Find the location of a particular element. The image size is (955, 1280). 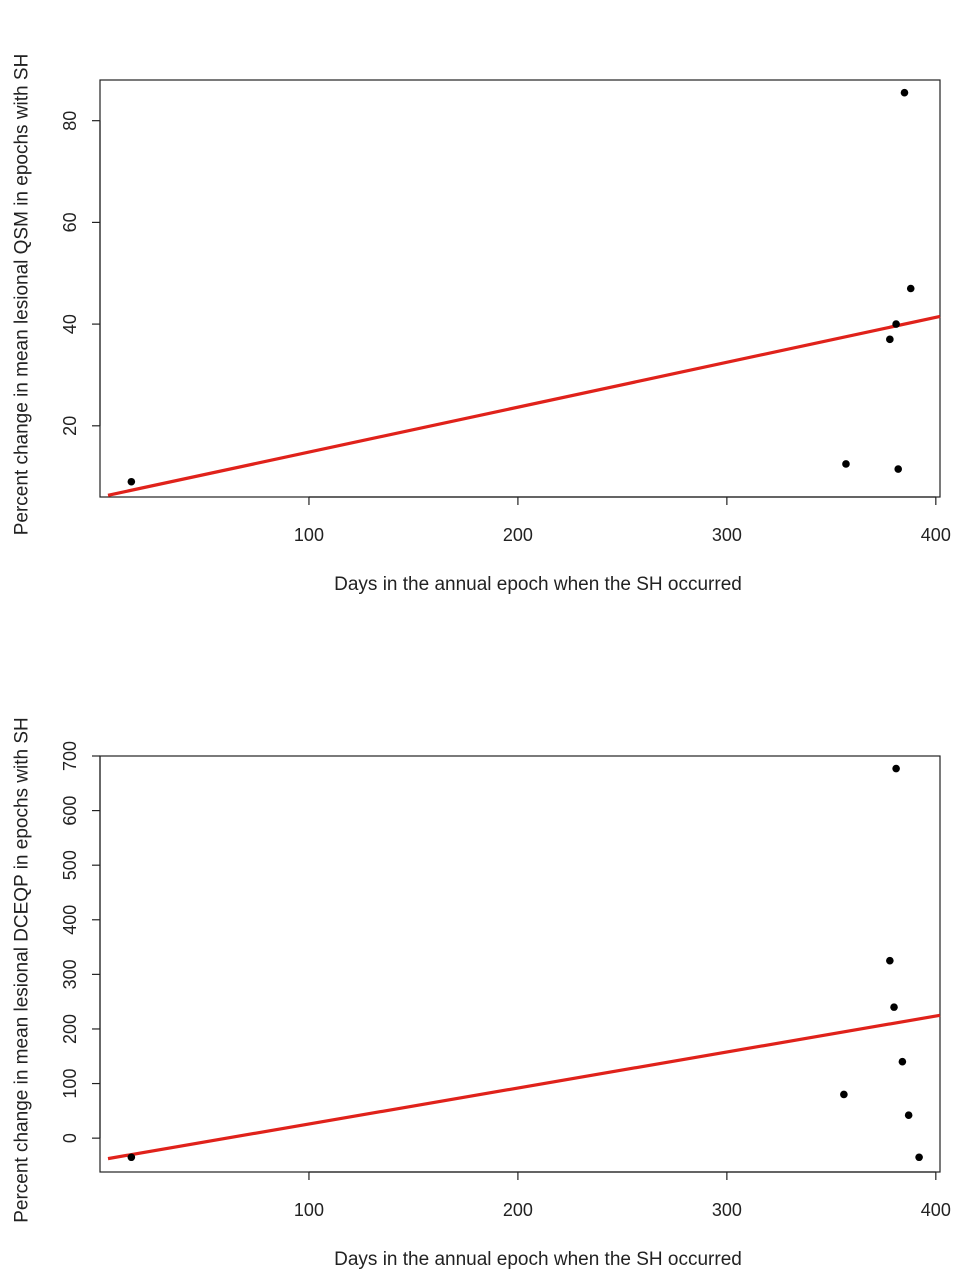

y-tick-label: 20 is located at coordinates (70, 426).